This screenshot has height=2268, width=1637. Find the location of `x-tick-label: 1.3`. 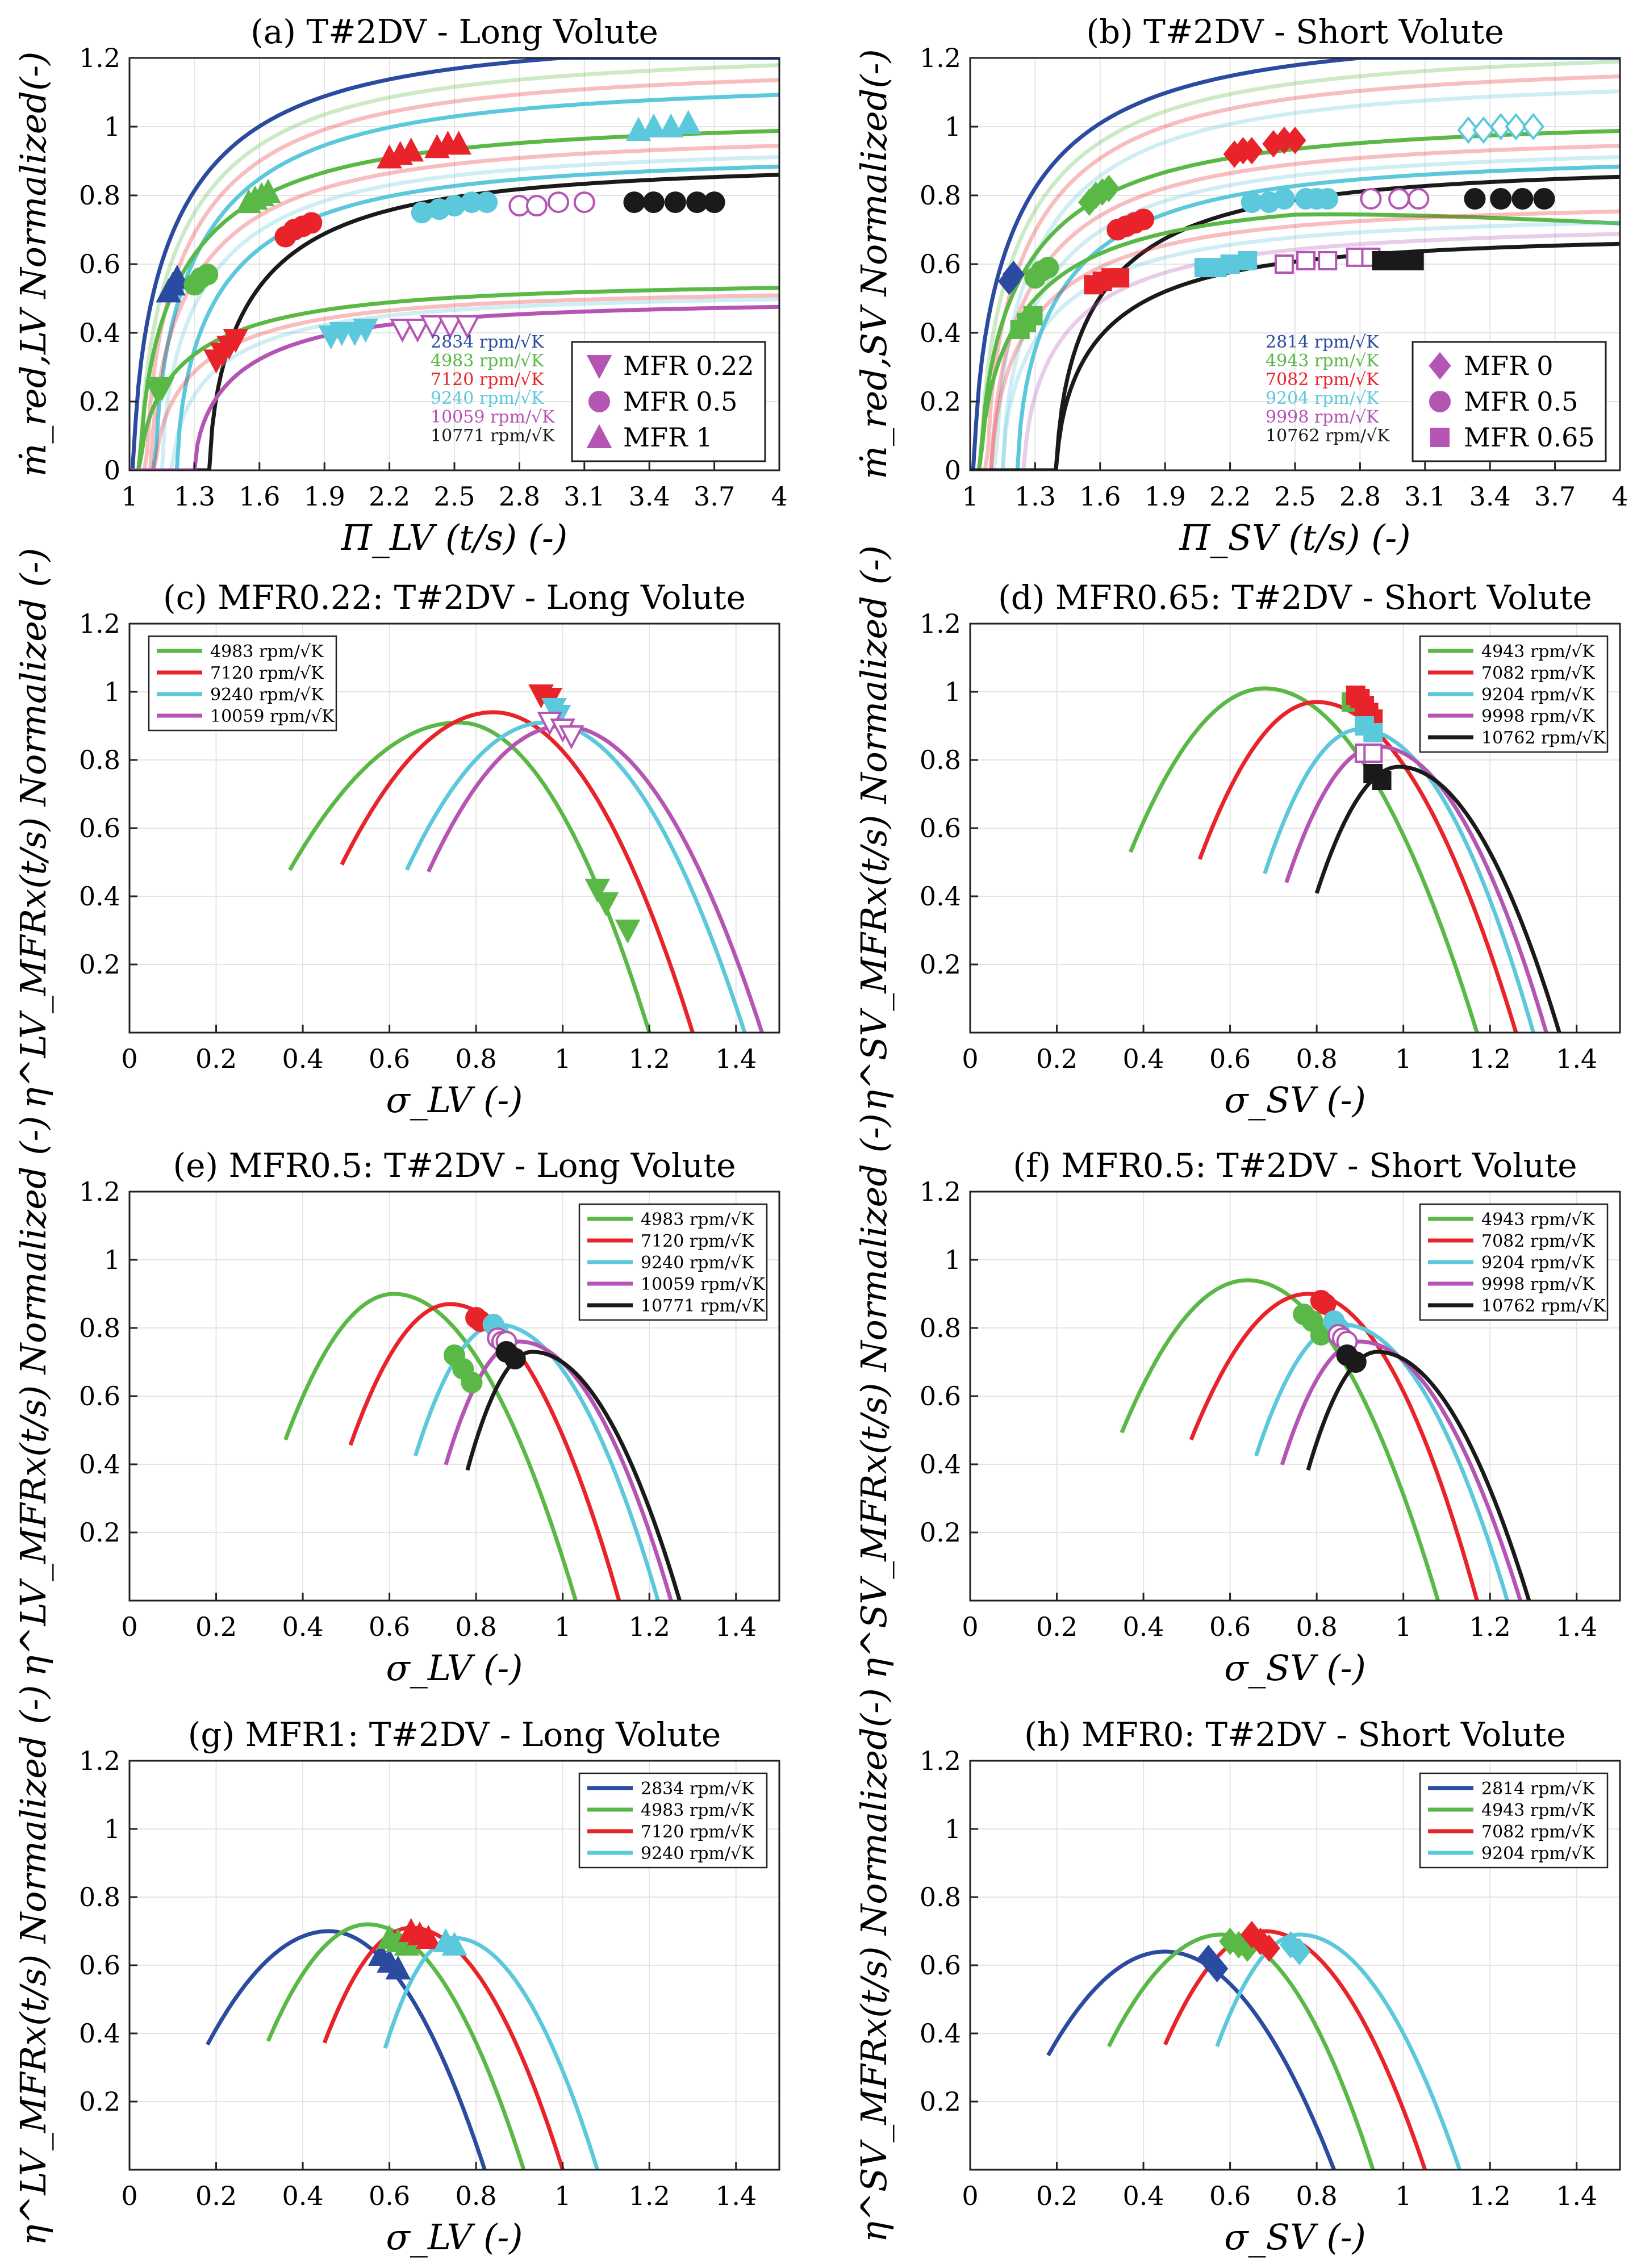

x-tick-label: 1.3 is located at coordinates (1035, 496).